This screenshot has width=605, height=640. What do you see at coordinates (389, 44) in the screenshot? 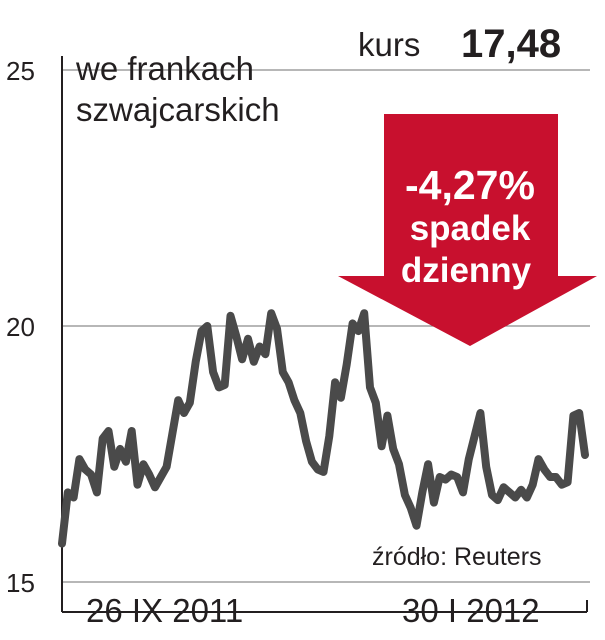
I see `kurs-label: kurs` at bounding box center [389, 44].